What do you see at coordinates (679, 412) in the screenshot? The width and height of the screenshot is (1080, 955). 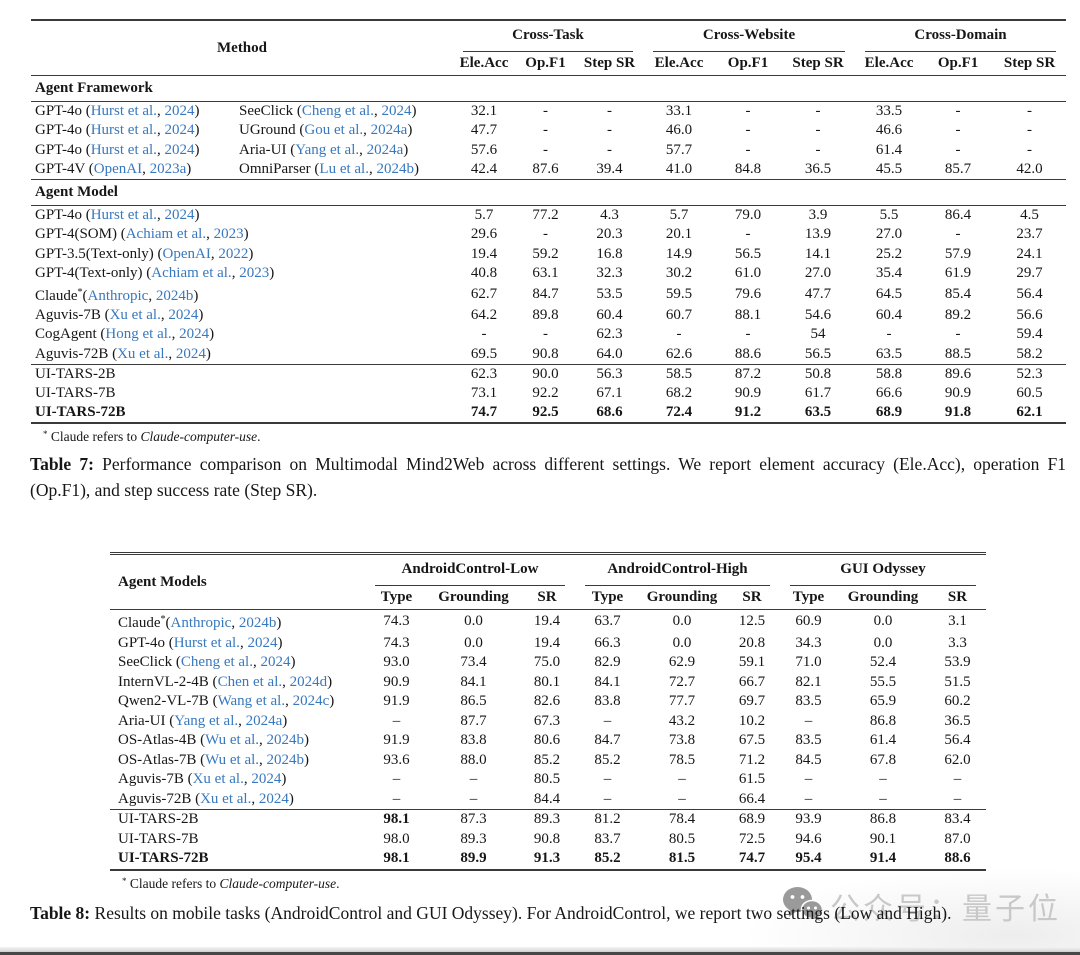 I see `value-cell: 72.4` at bounding box center [679, 412].